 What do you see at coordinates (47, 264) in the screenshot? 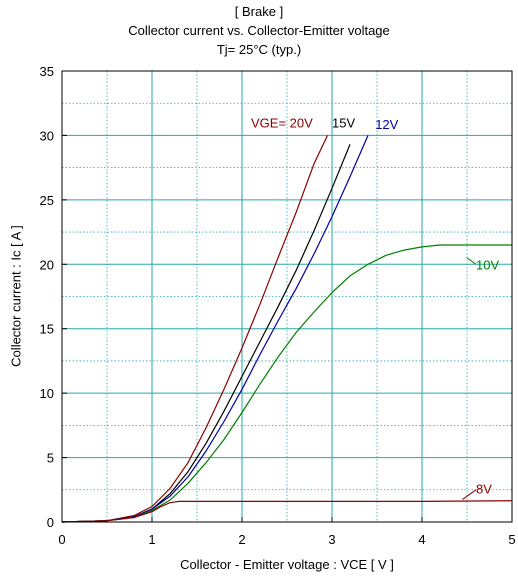
I see `y-tick-label: 20` at bounding box center [47, 264].